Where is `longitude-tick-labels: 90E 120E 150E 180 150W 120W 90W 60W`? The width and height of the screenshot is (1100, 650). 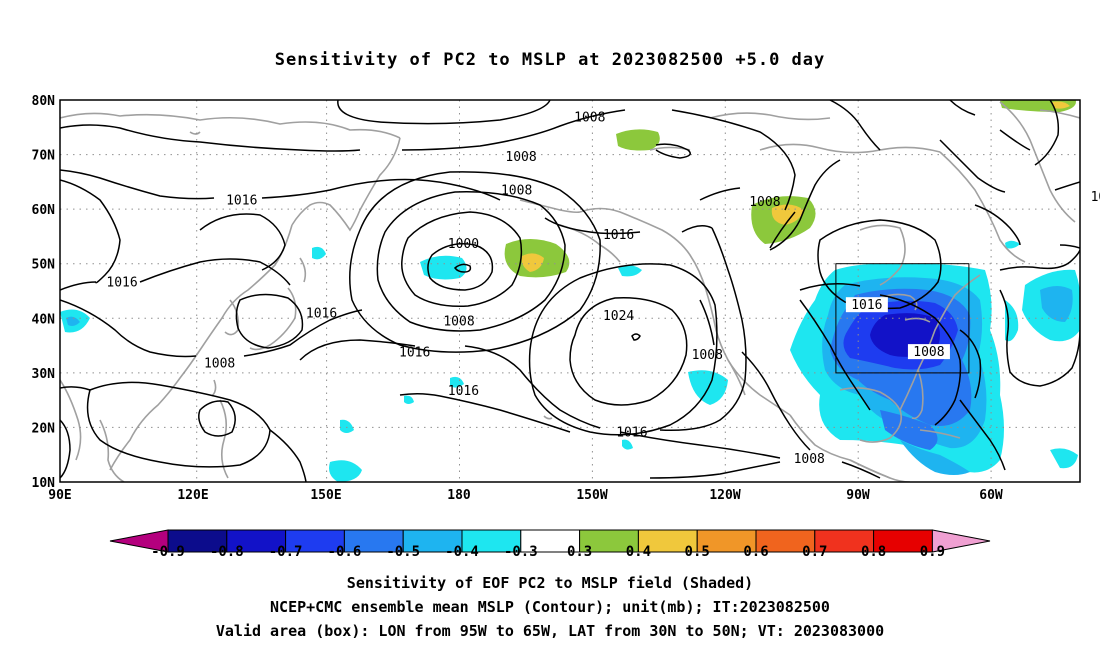
longitude-tick-labels: 90E 120E 150E 180 150W 120W 90W 60W is located at coordinates (525, 495).